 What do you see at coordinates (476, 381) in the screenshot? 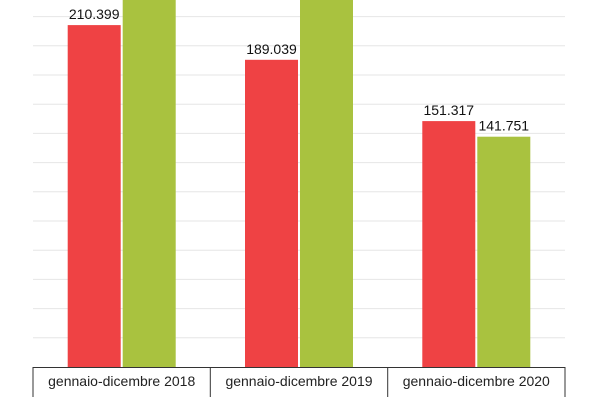
I see `x-tick-label-2: gennaio-dicembre 2020` at bounding box center [476, 381].